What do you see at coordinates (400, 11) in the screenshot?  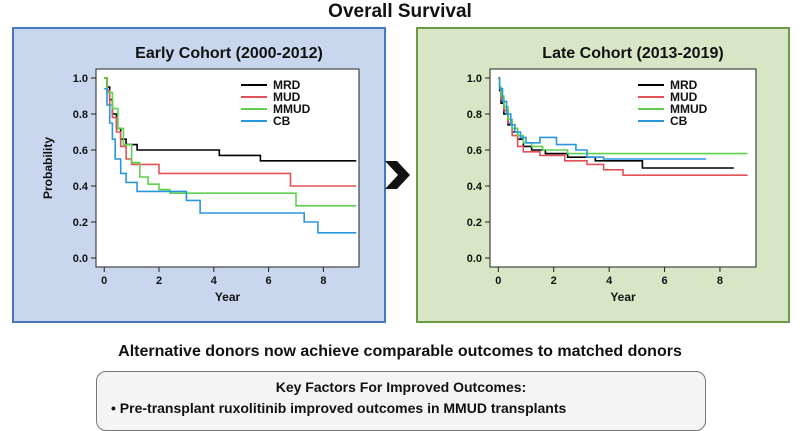 I see `main-title: Overall Survival` at bounding box center [400, 11].